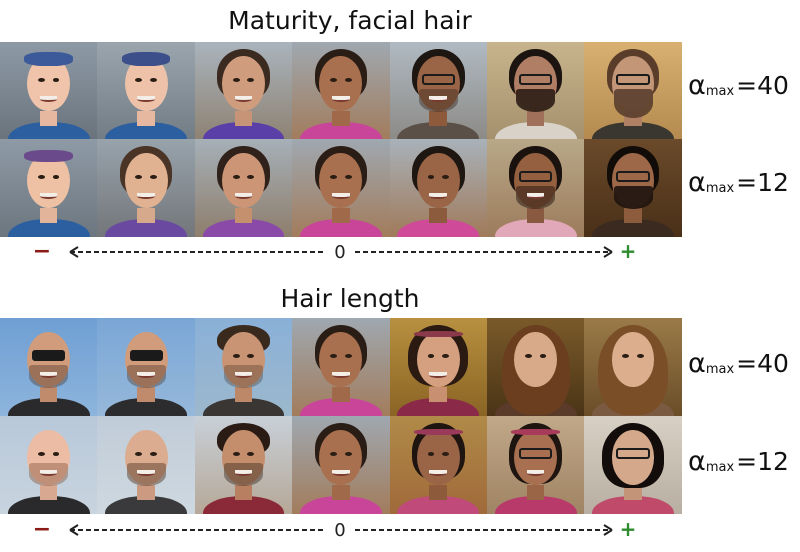 This screenshot has width=800, height=552. I want to click on section-title-maturity: Maturity, facial hair, so click(350, 20).